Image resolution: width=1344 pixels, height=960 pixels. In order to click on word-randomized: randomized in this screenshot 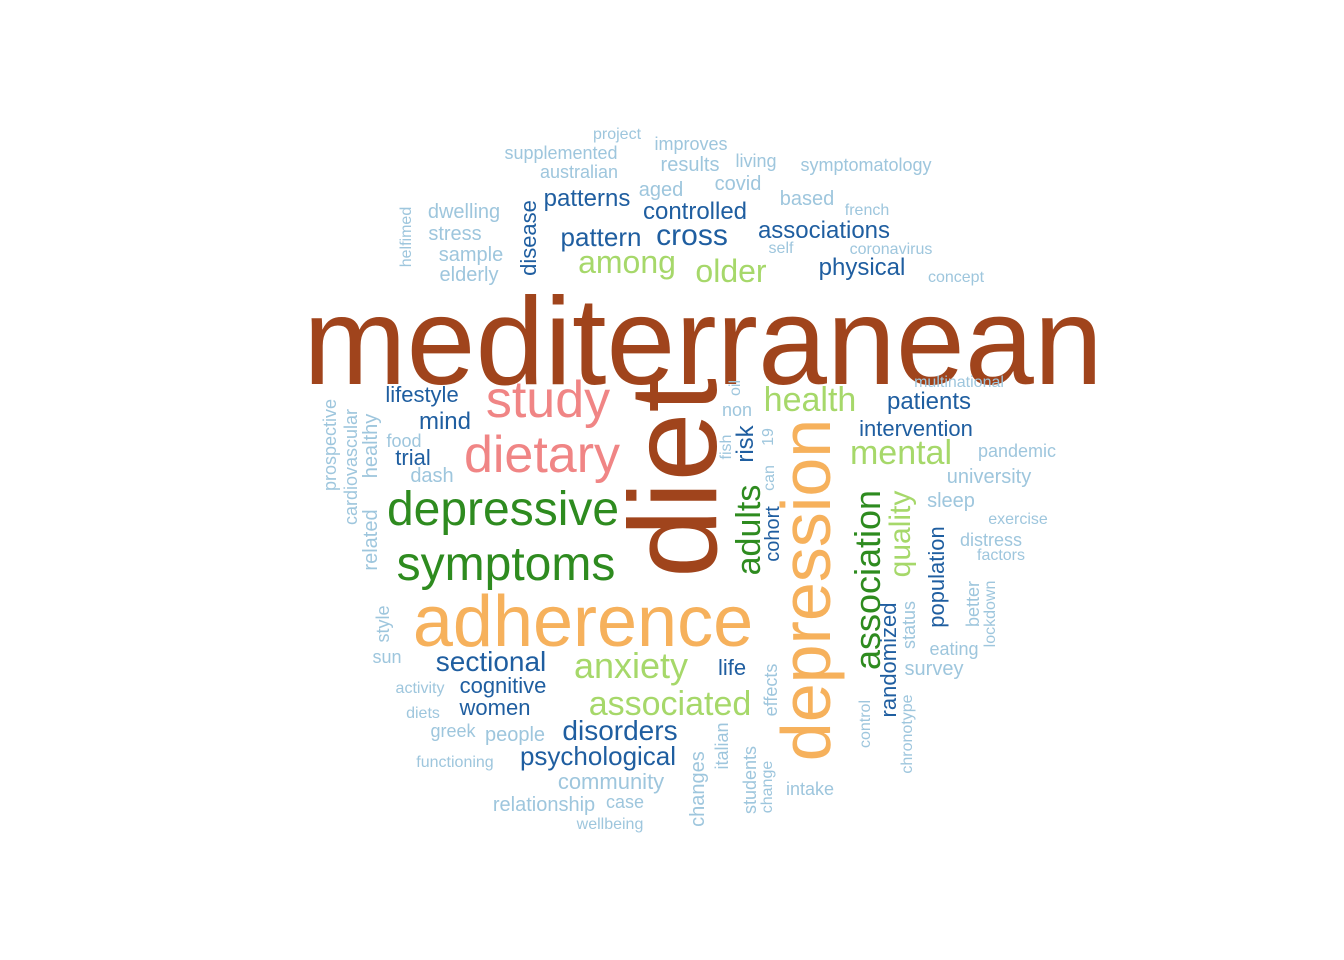, I will do `click(888, 660)`.